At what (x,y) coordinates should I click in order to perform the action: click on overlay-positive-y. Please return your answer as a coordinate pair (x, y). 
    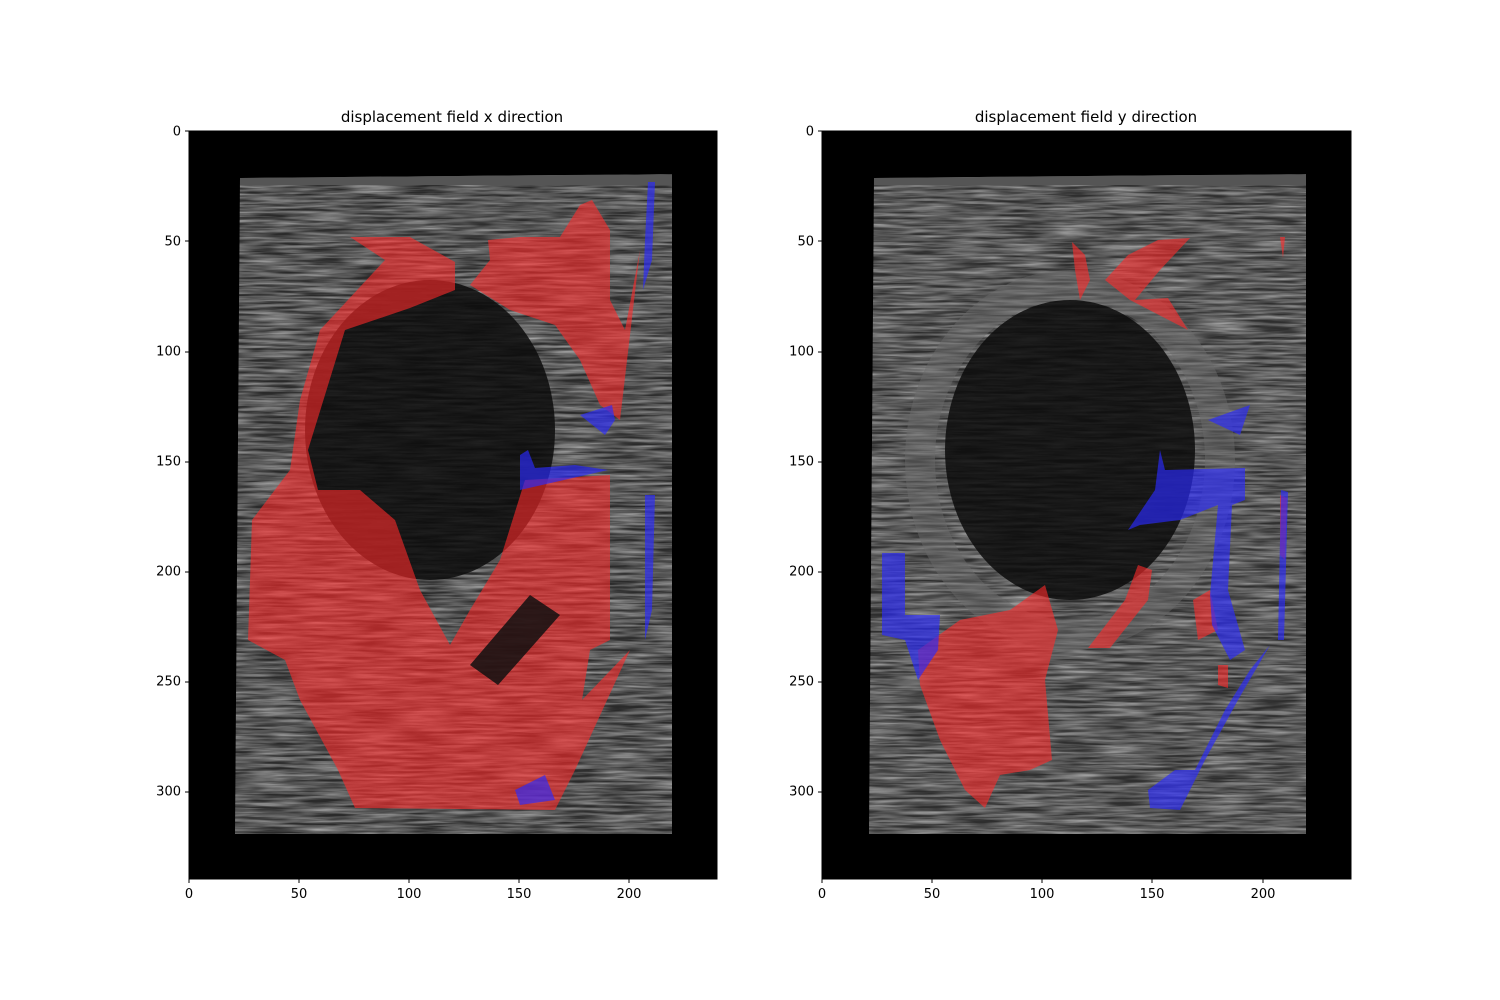
    Looking at the image, I should click on (1102, 522).